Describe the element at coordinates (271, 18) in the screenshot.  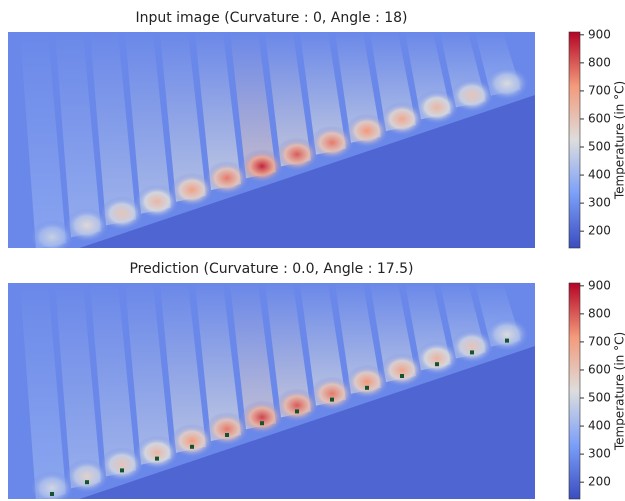
I see `panel-title: Input image (Curvature : 0, Angle : 18)` at that location.